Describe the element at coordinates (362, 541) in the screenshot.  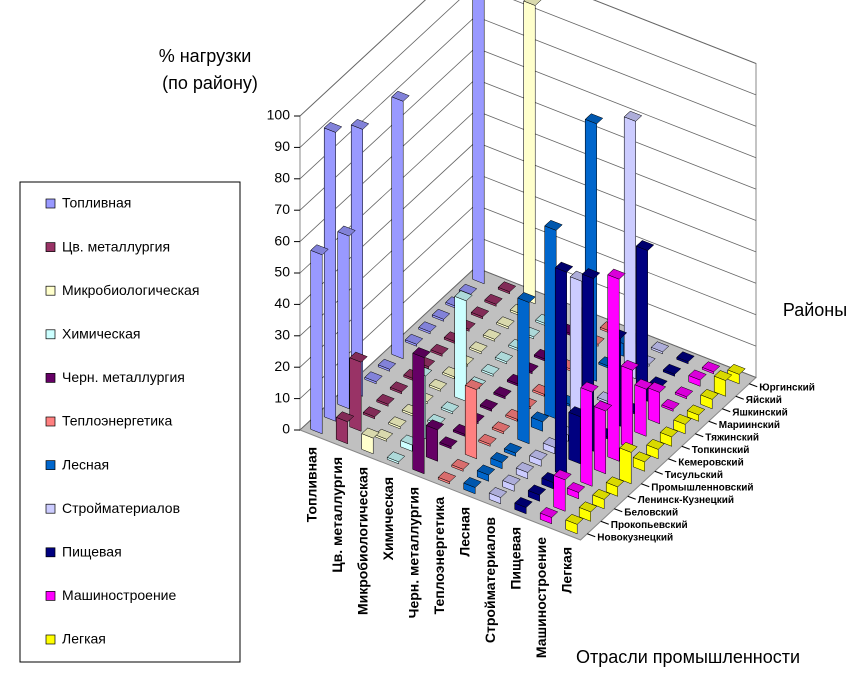
I see `x-tick-label: Микробиологическая` at that location.